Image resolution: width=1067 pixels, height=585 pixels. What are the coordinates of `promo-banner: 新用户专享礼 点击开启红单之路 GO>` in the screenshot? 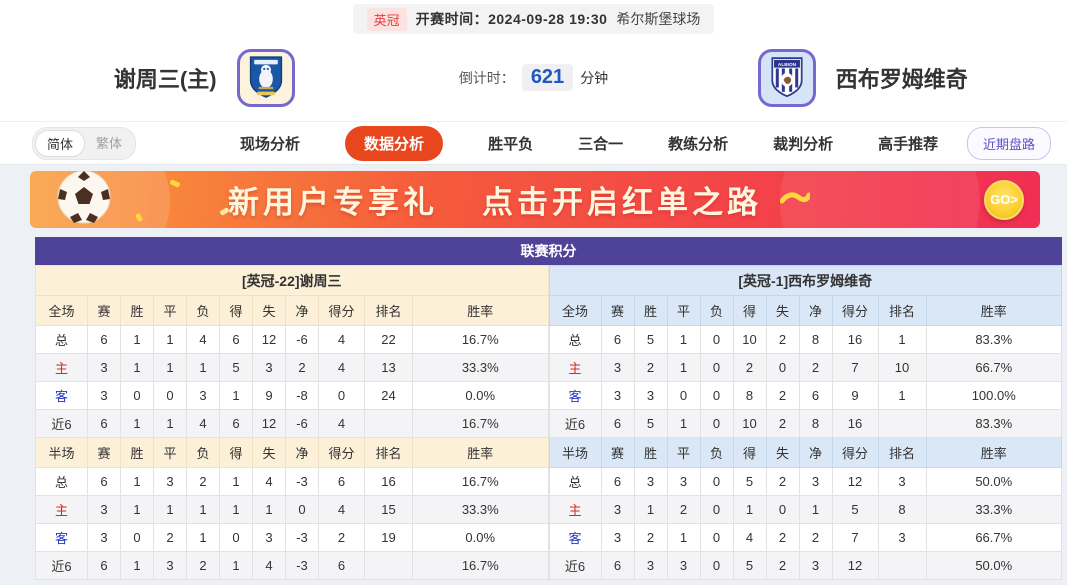 It's located at (535, 199).